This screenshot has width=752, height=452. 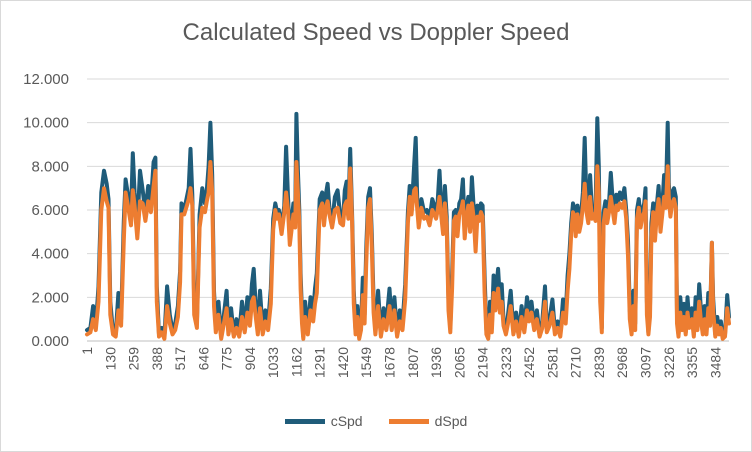 What do you see at coordinates (180, 359) in the screenshot?
I see `x-tick-label: 517` at bounding box center [180, 359].